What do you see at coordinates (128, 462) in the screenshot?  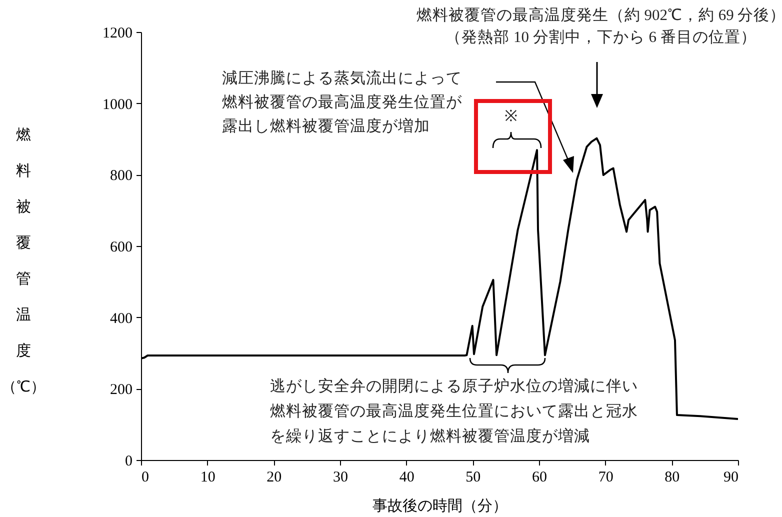 I see `y-tick-label: 0` at bounding box center [128, 462].